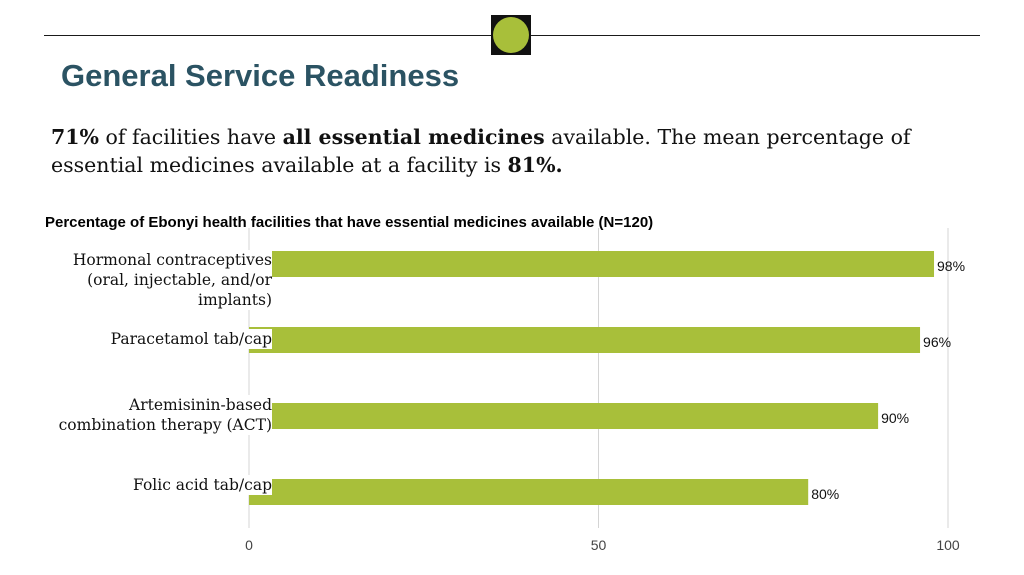 This screenshot has height=575, width=1024. Describe the element at coordinates (191, 137) in the screenshot. I see `summary-part-2: of facilities have` at that location.